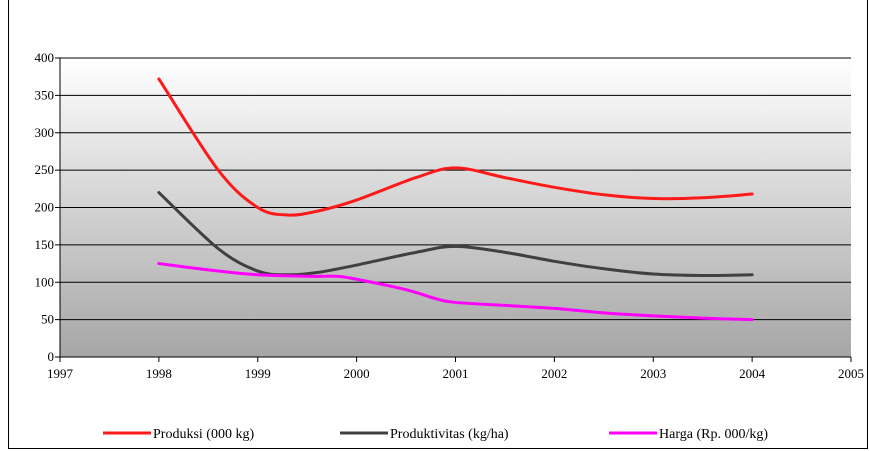 This screenshot has width=870, height=451. I want to click on legend-label-3: Harga (Rp. 000/kg), so click(713, 434).